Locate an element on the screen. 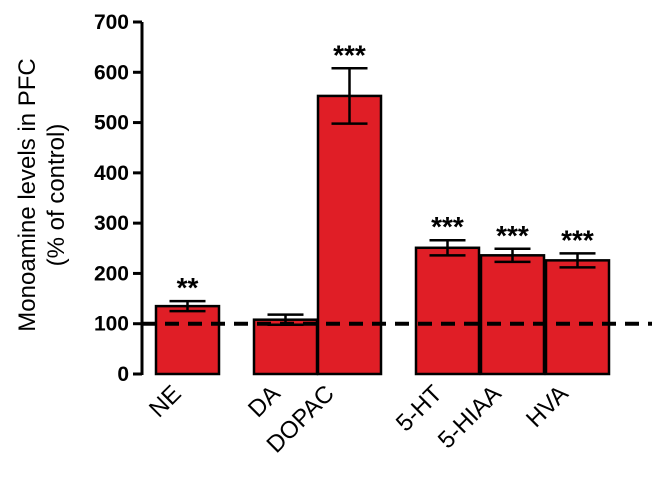  significance-marker: ** is located at coordinates (188, 287).